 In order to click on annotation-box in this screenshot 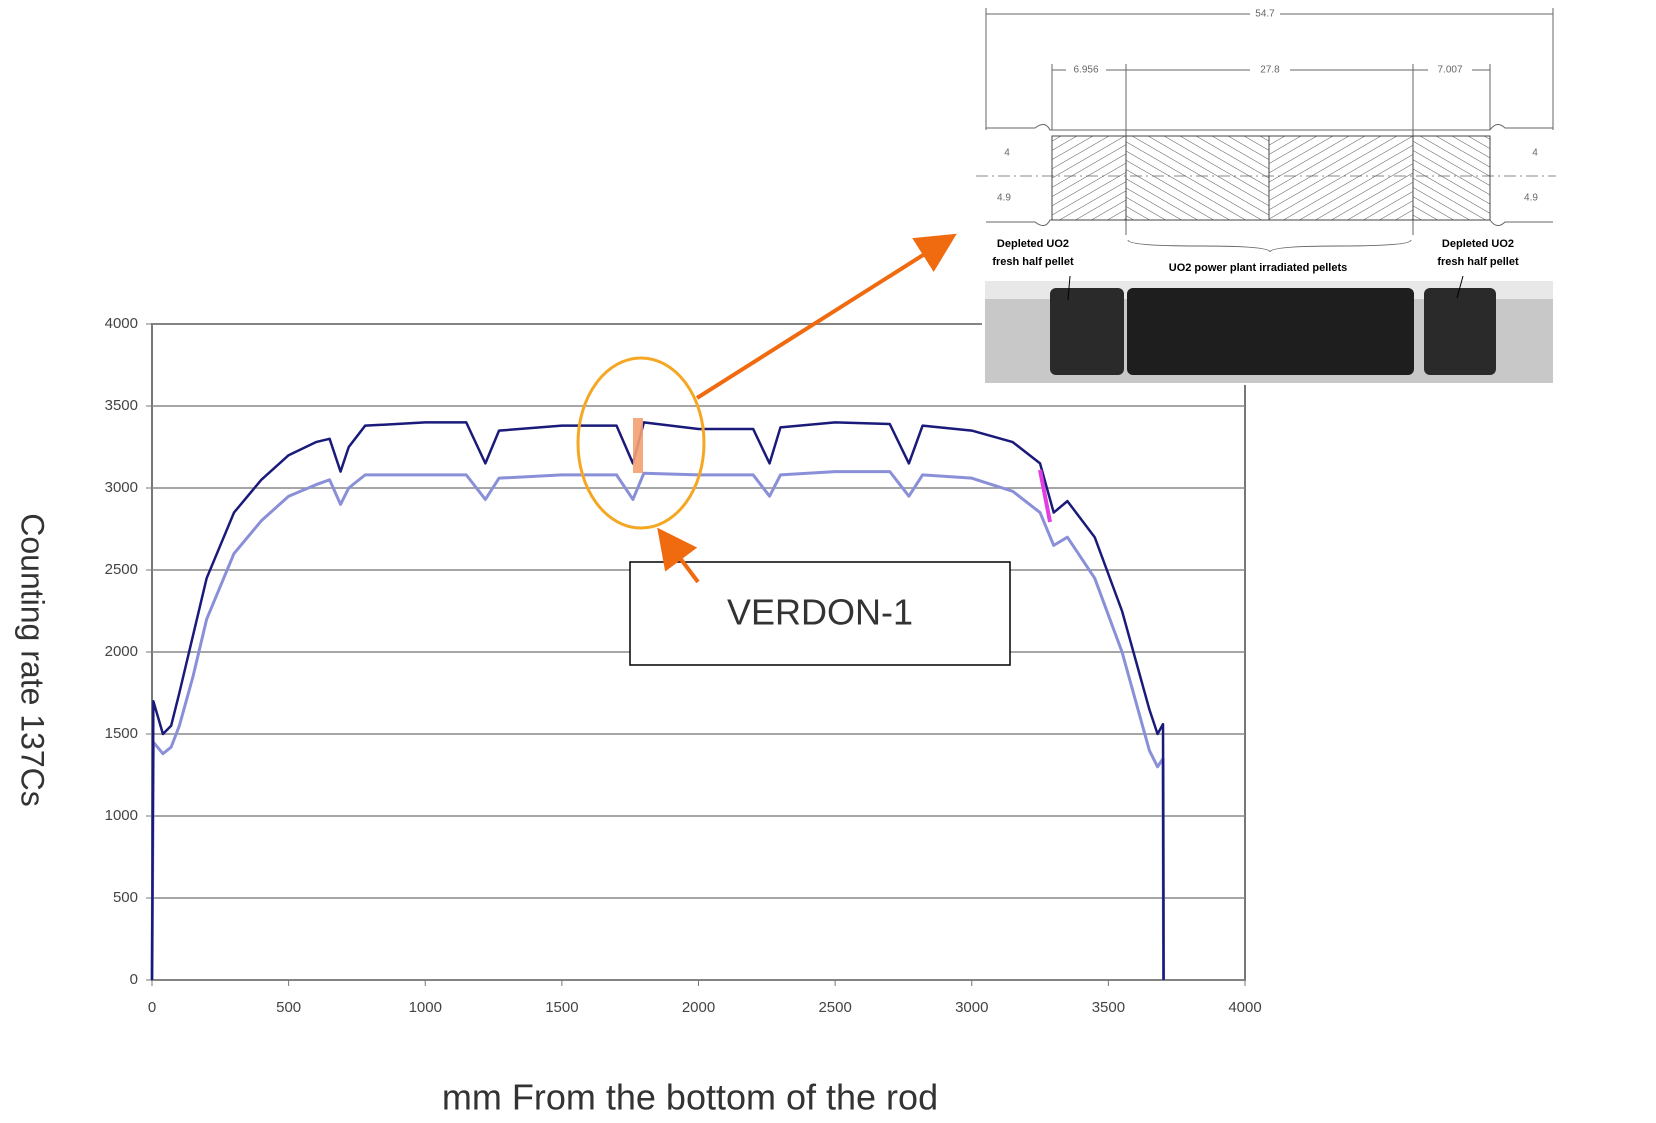, I will do `click(820, 613)`.